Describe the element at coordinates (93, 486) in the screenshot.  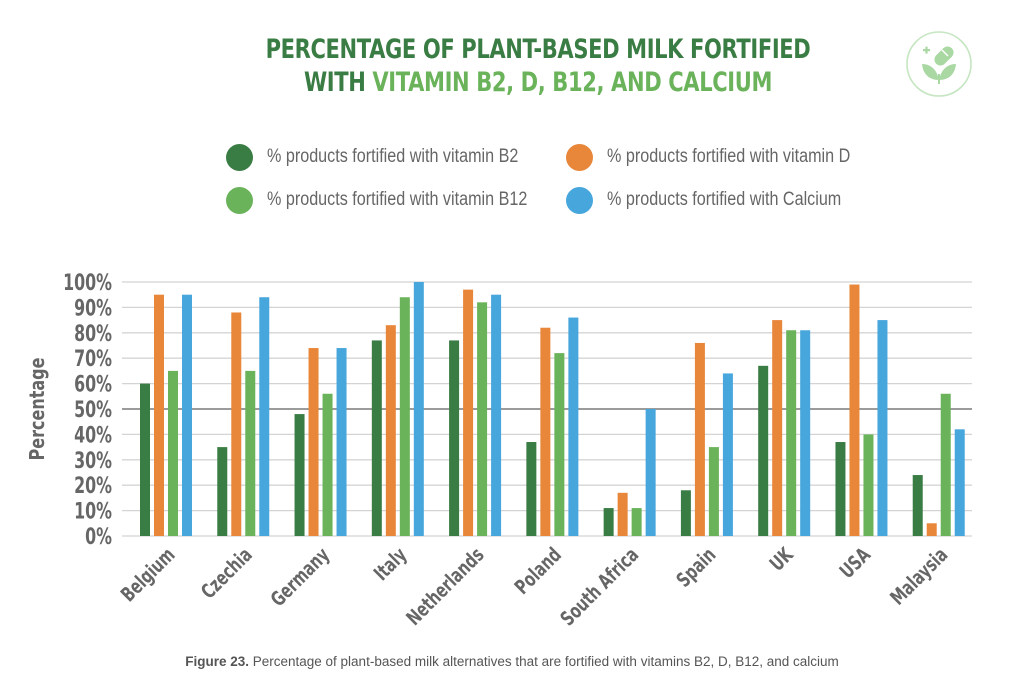
I see `y-tick-label: 20%` at that location.